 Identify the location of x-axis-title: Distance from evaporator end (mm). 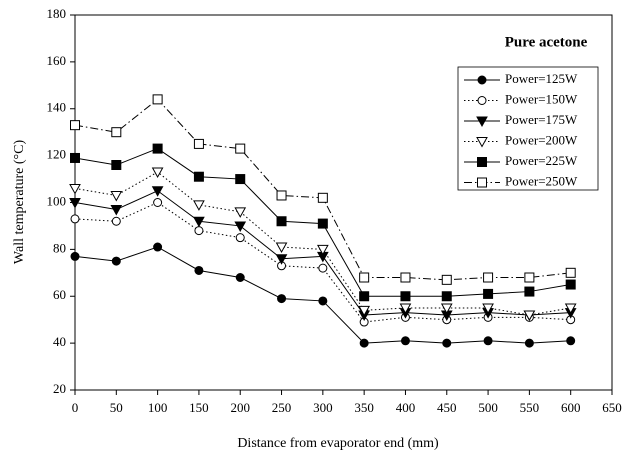
(338, 443).